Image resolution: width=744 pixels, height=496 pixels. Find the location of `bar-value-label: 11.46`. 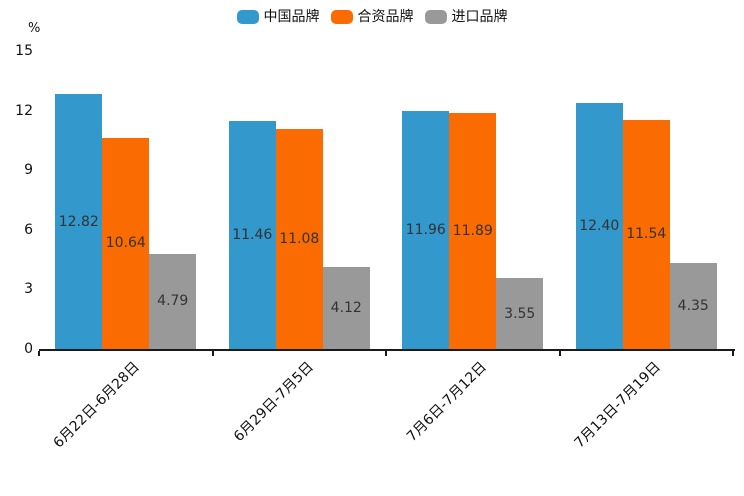

bar-value-label: 11.46 is located at coordinates (252, 235).